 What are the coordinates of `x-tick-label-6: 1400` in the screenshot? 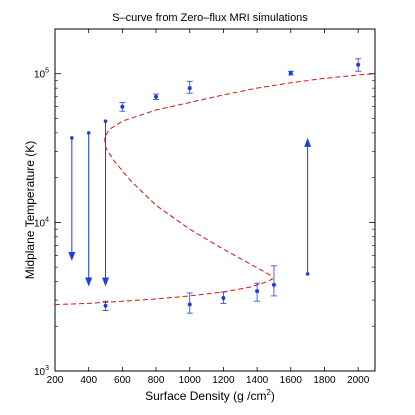 It's located at (257, 380).